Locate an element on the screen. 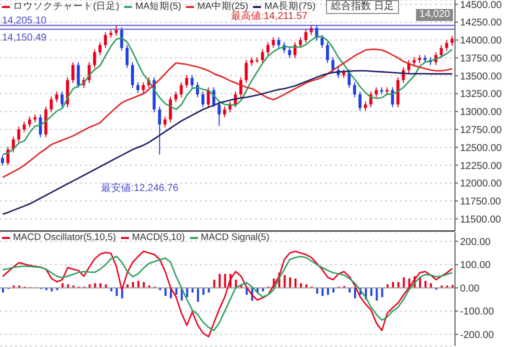  y-tick-label: 14250.00 is located at coordinates (481, 23).